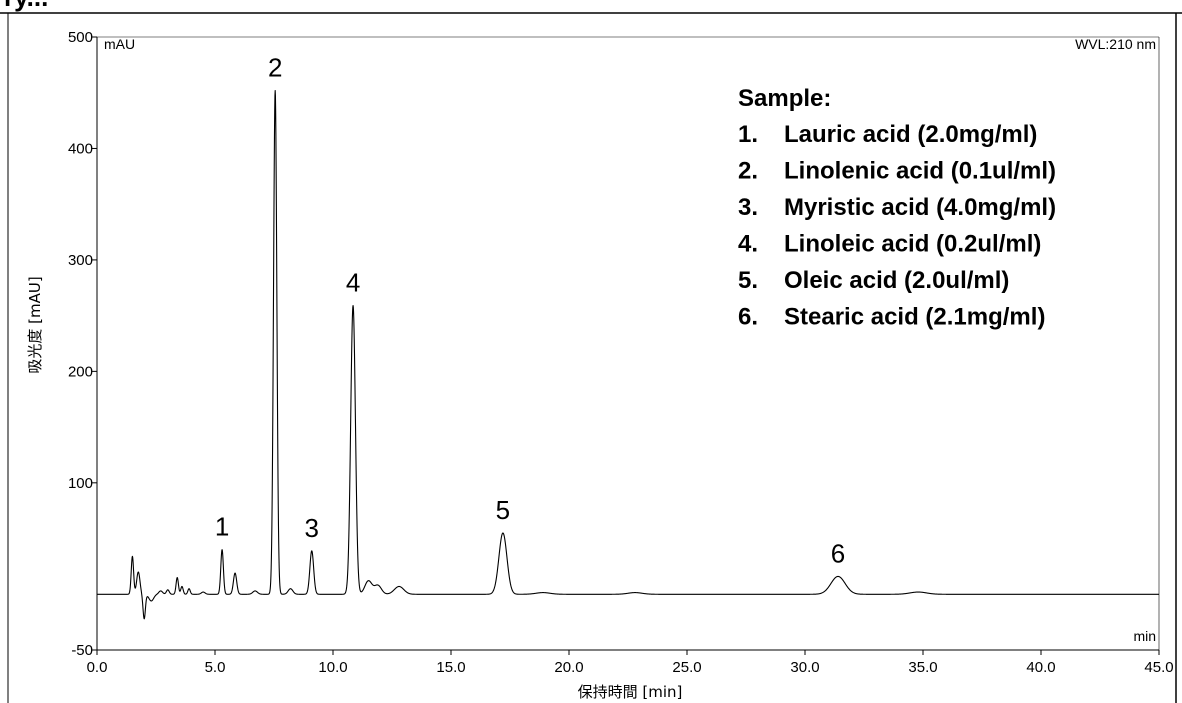 Image resolution: width=1182 pixels, height=703 pixels. What do you see at coordinates (686, 667) in the screenshot?
I see `x-tick-label: 25.0` at bounding box center [686, 667].